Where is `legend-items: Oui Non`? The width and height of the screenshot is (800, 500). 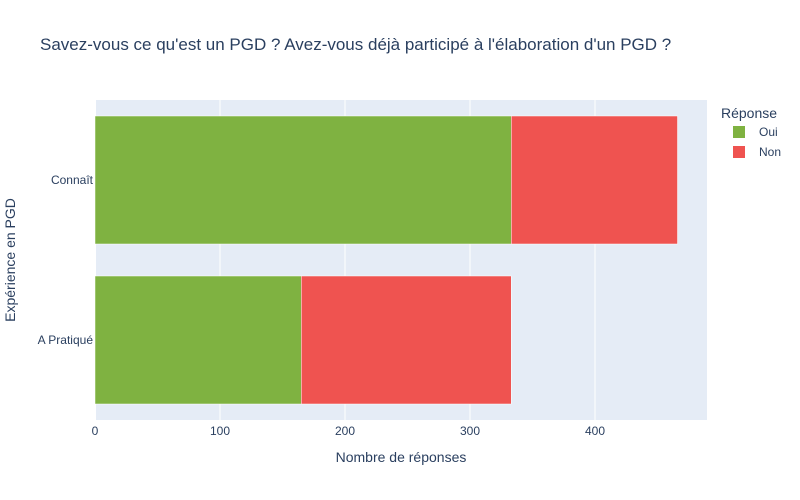 legend-items: Oui Non is located at coordinates (757, 142).